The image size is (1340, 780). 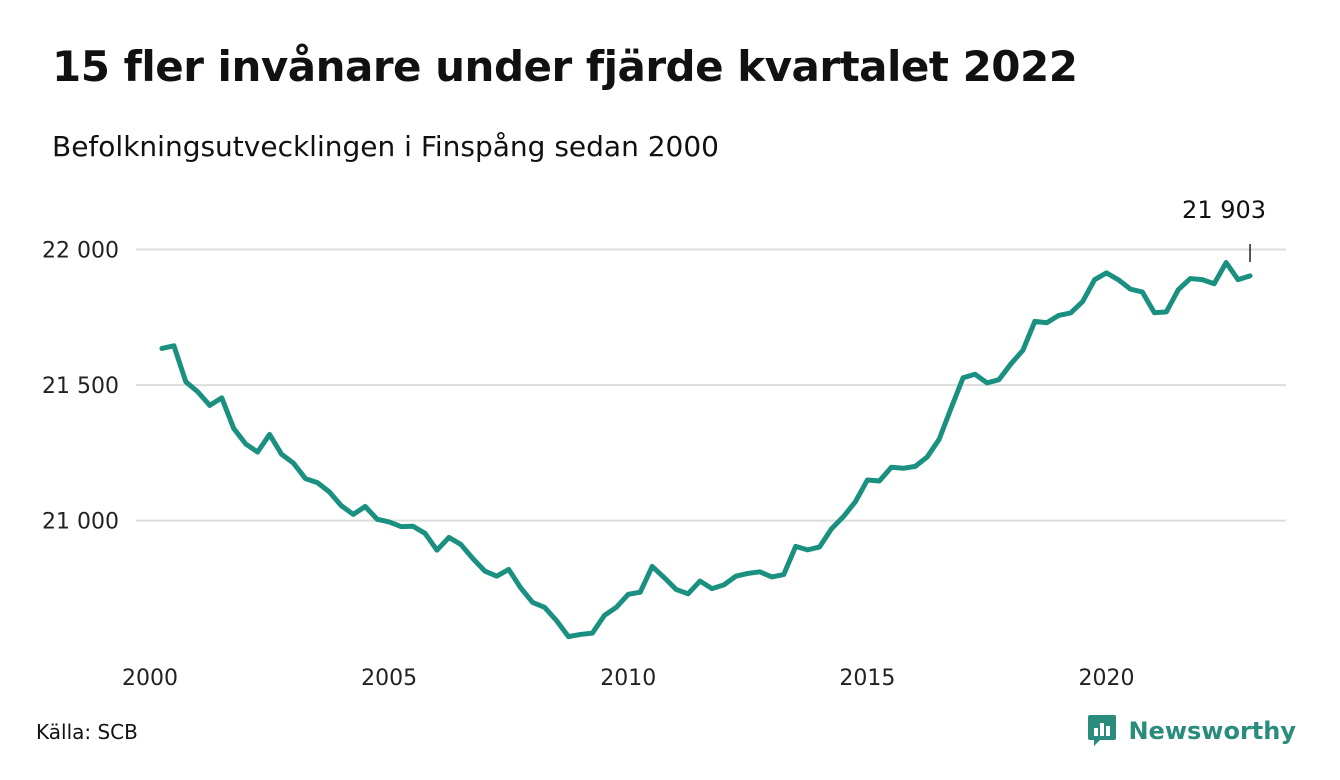 What do you see at coordinates (1212, 731) in the screenshot?
I see `brand-name: Newsworthy` at bounding box center [1212, 731].